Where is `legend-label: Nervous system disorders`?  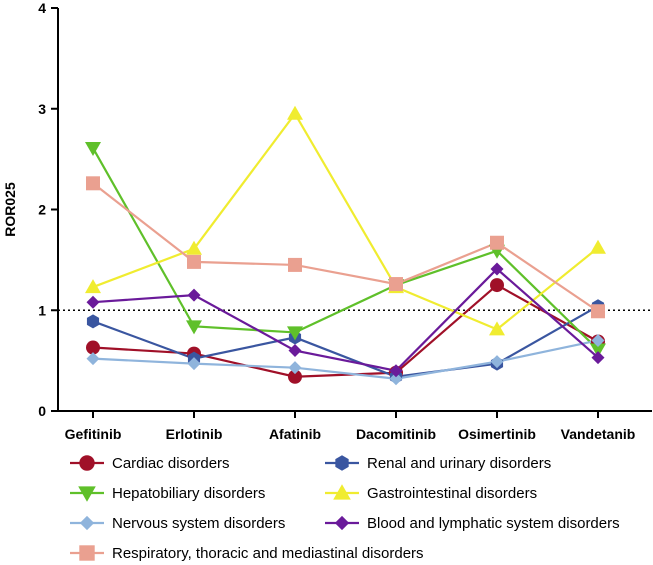 legend-label: Nervous system disorders is located at coordinates (198, 523).